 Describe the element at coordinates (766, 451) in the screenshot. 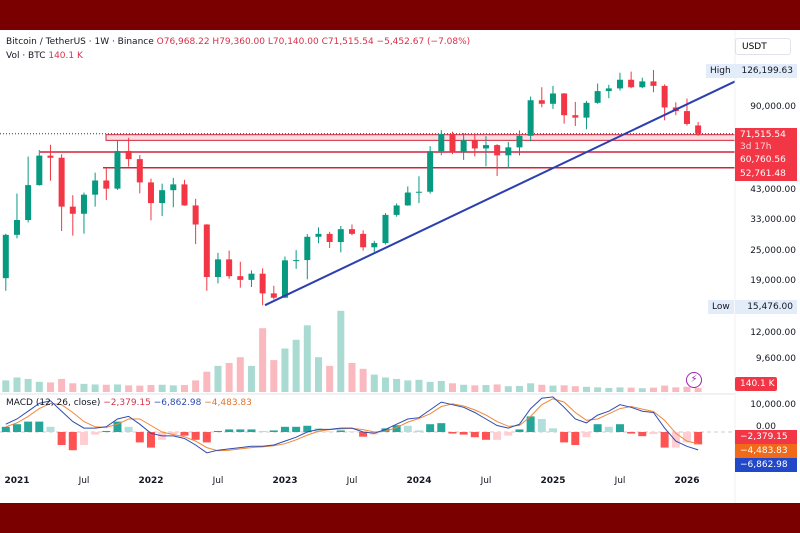

I see `macd-signal-tag: −4,483.83` at that location.